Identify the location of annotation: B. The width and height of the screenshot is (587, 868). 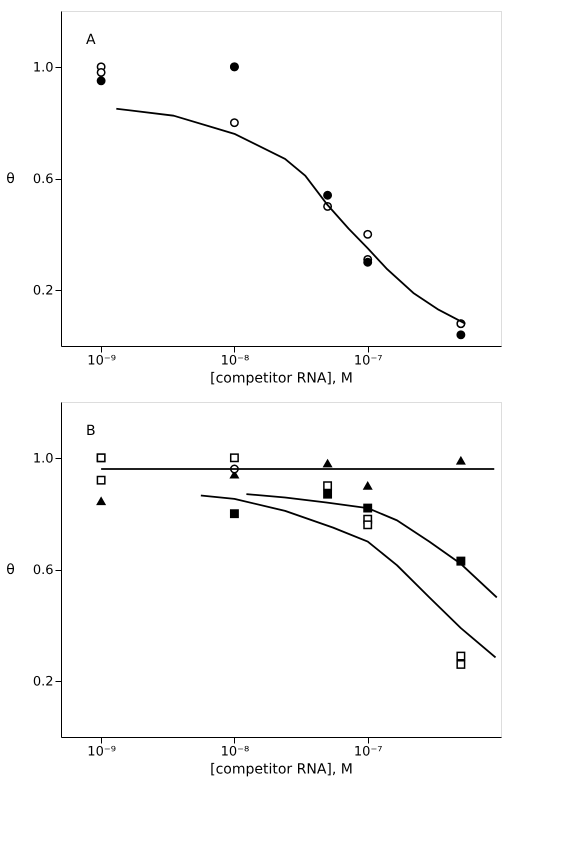
(91, 431).